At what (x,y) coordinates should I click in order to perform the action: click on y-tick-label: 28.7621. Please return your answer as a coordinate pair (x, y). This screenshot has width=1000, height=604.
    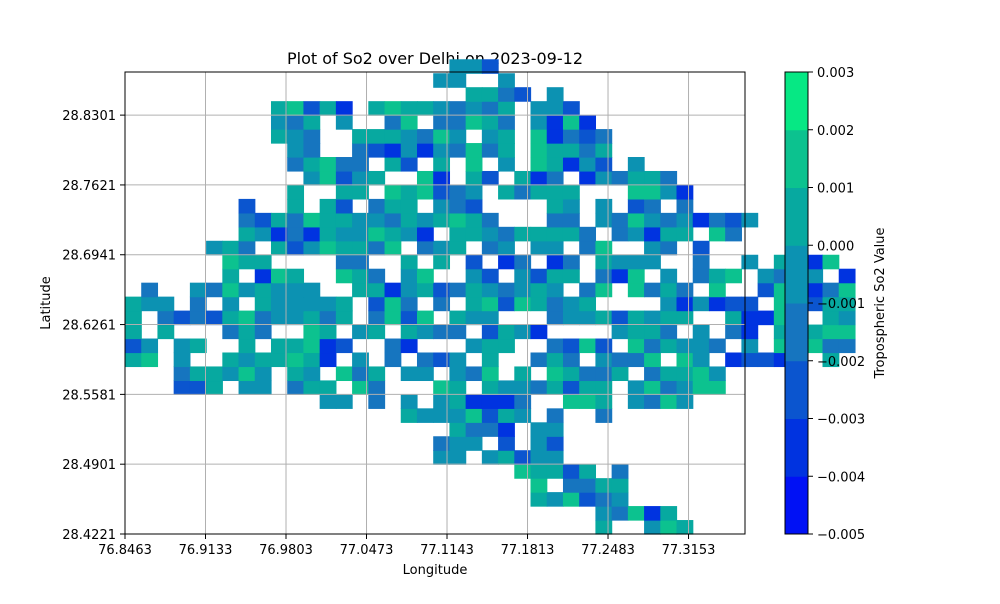
    Looking at the image, I should click on (89, 186).